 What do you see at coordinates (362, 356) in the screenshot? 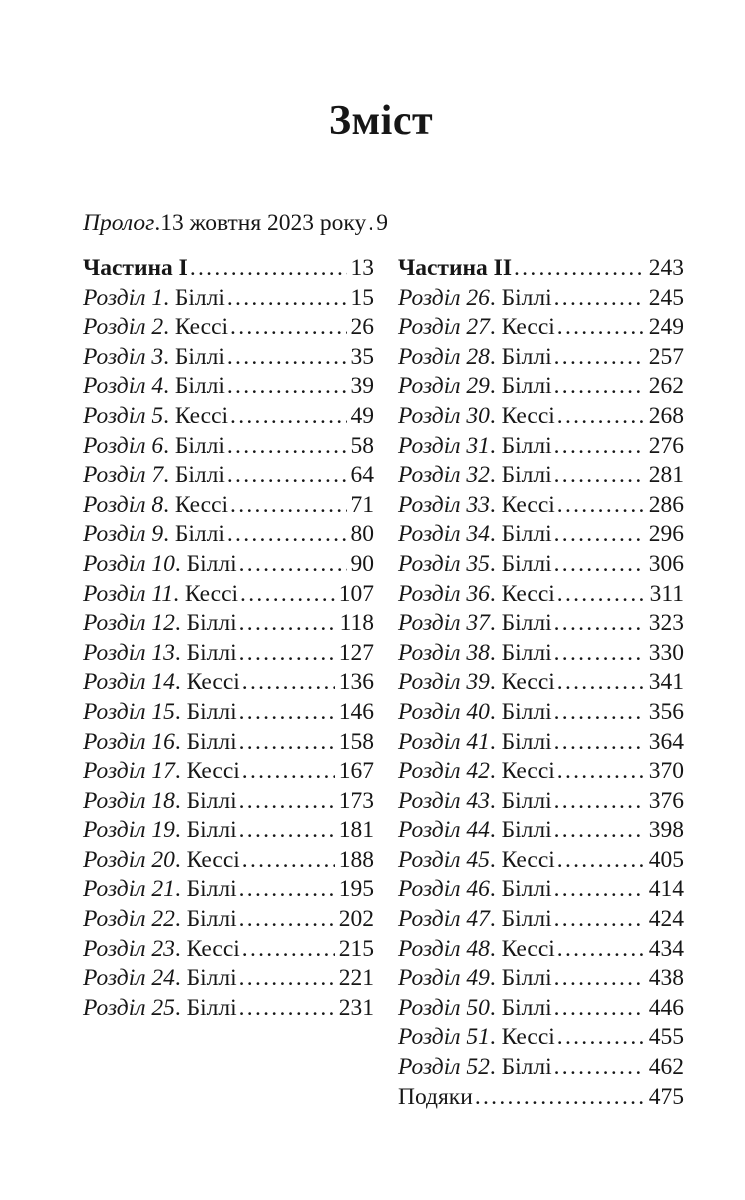
I see `page-number: 35` at bounding box center [362, 356].